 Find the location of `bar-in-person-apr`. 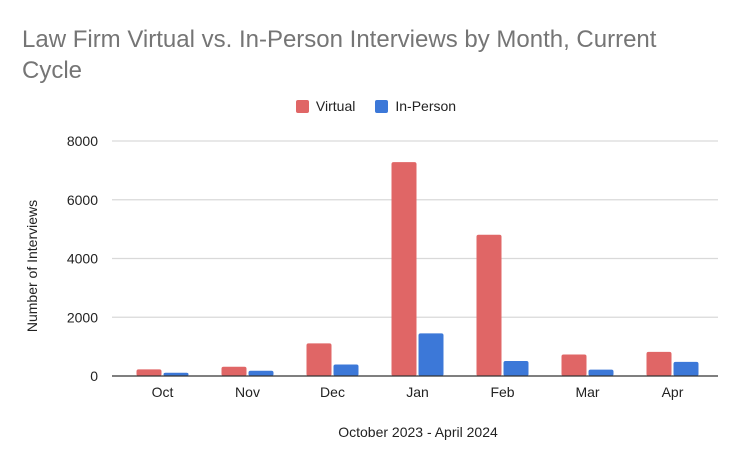

bar-in-person-apr is located at coordinates (686, 368).